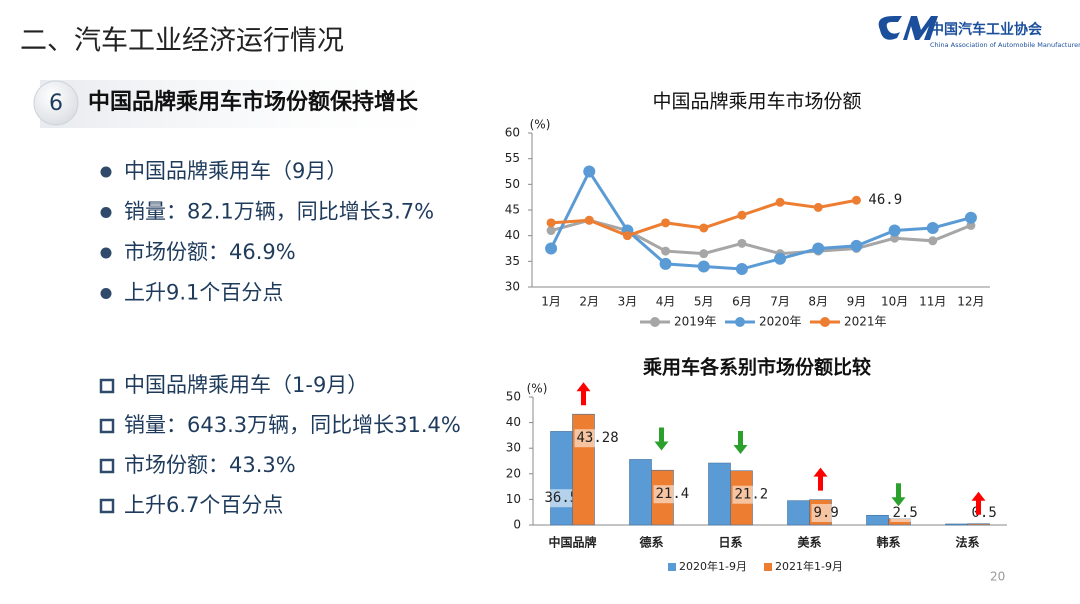 Image resolution: width=1080 pixels, height=604 pixels. I want to click on x-tick-label: 中国品牌, so click(572, 542).